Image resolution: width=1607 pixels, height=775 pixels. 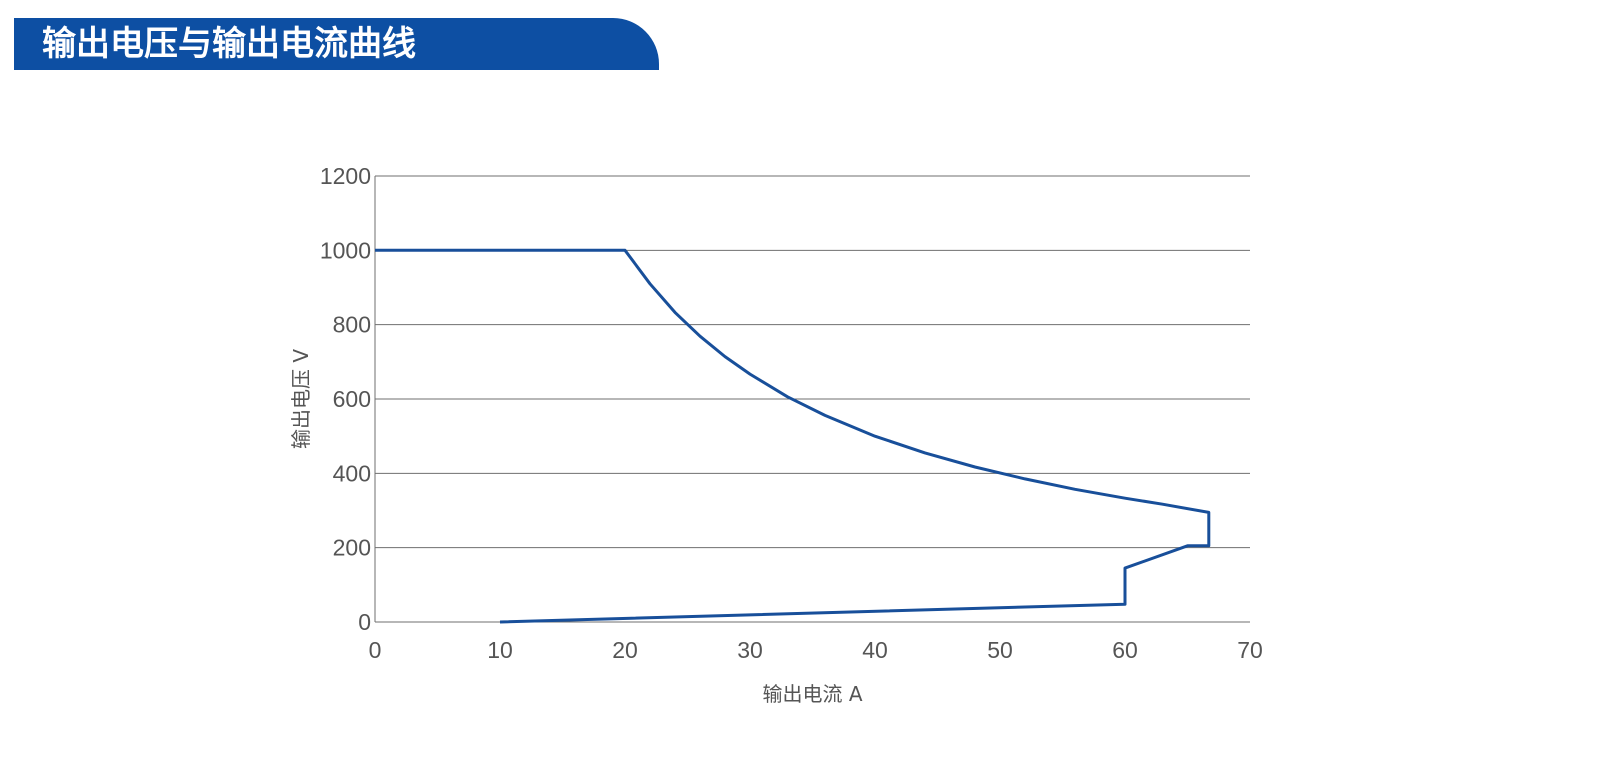 I want to click on x-tick-label: 70, so click(x=1250, y=650).